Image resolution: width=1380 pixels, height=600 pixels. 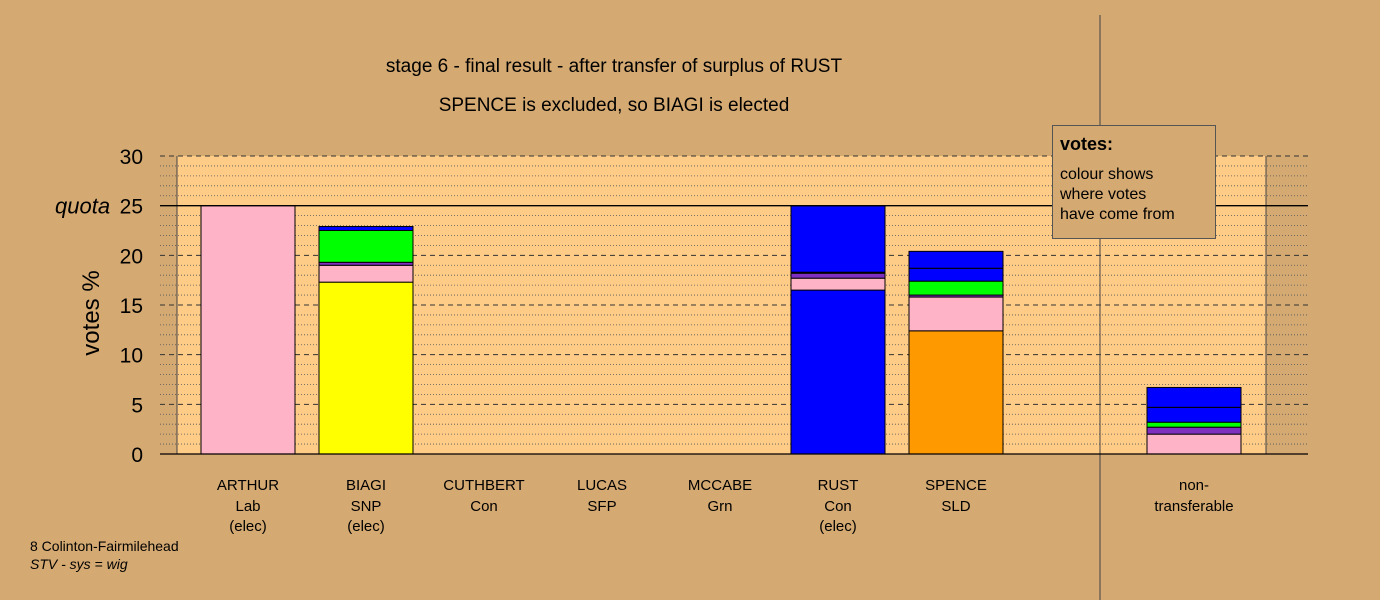 What do you see at coordinates (1087, 144) in the screenshot?
I see `legend-title: votes:` at bounding box center [1087, 144].